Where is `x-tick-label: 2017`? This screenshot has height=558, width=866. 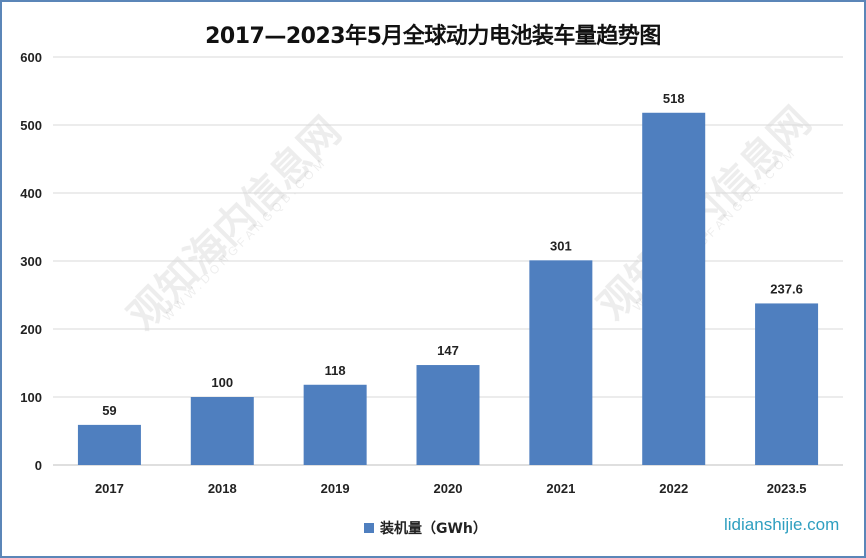
x-tick-label: 2017 is located at coordinates (109, 488).